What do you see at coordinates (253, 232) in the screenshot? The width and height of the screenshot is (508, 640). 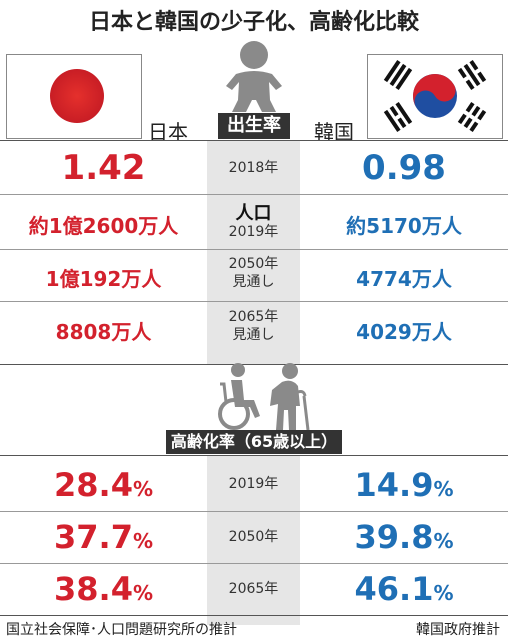 I see `population-year-2019: 2019年` at bounding box center [253, 232].